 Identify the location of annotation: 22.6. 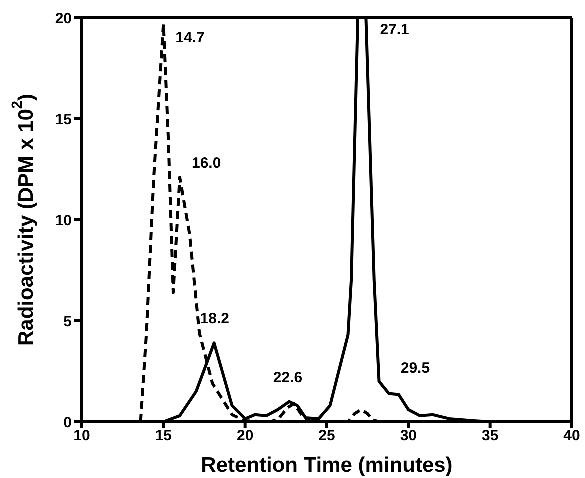
(288, 377).